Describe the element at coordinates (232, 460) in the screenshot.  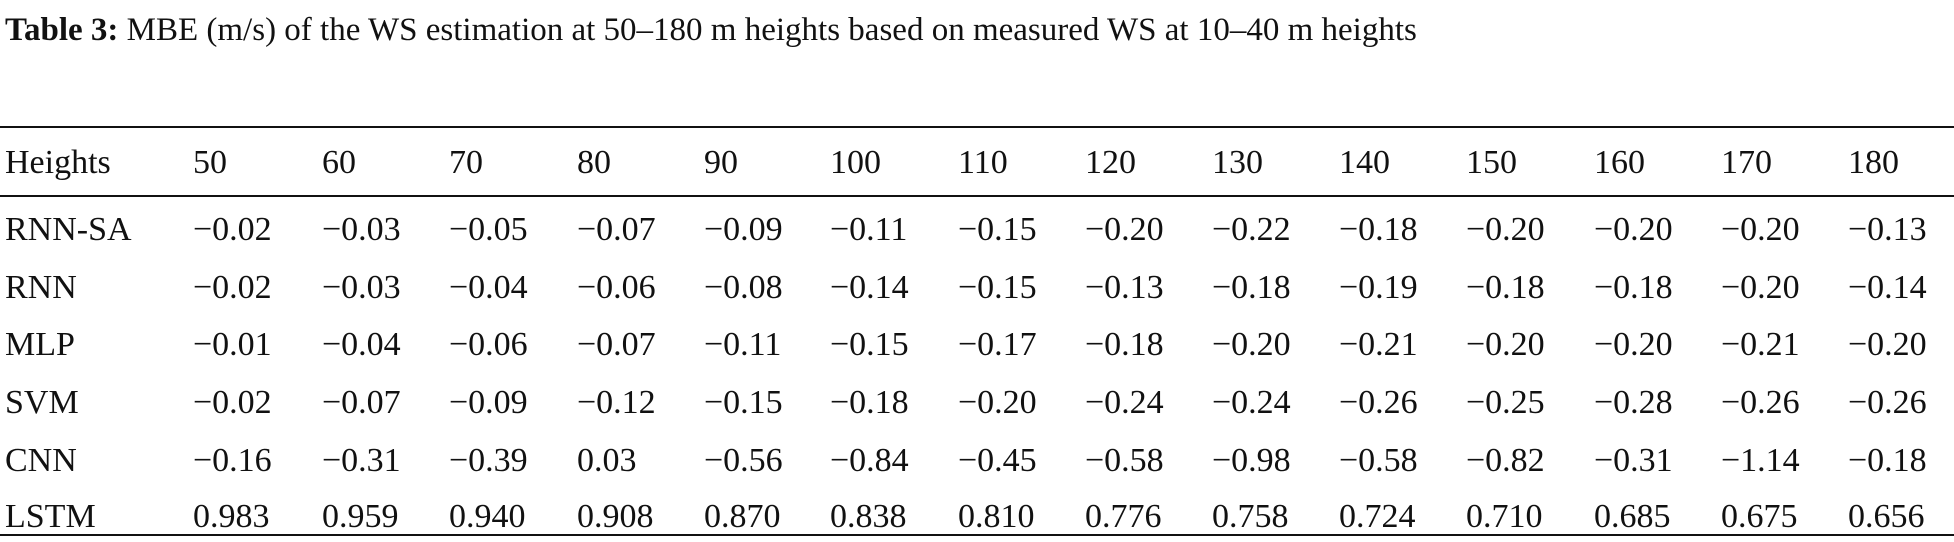
I see `table-cell: −0.16` at that location.